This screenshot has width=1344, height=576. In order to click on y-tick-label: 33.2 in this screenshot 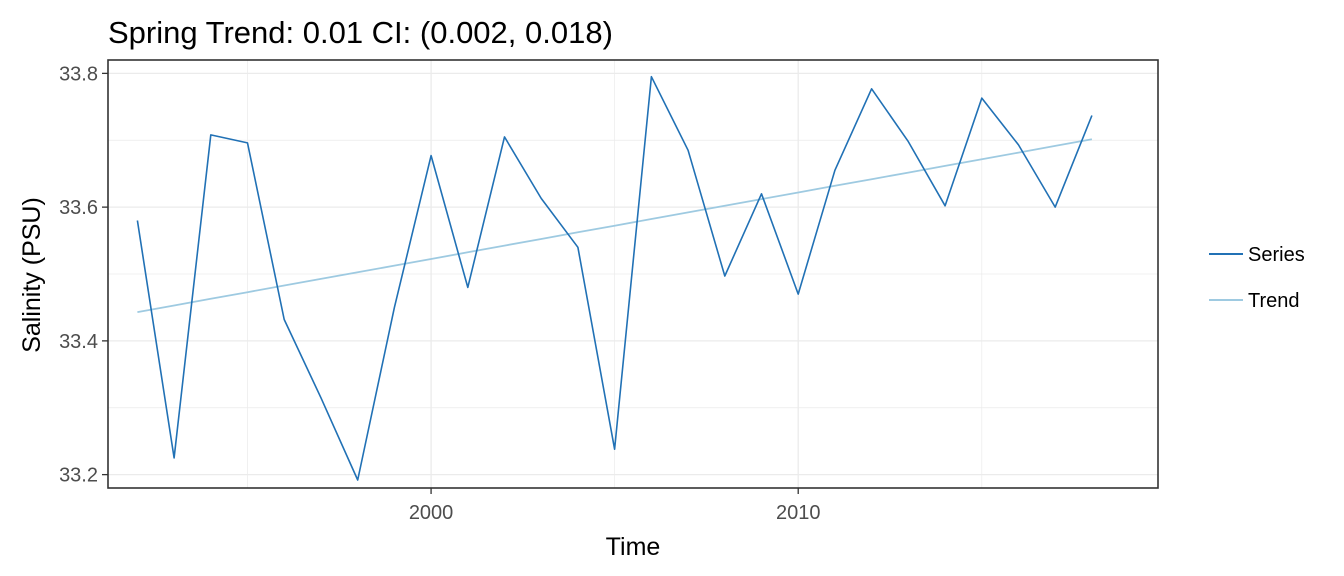, I will do `click(78, 476)`.